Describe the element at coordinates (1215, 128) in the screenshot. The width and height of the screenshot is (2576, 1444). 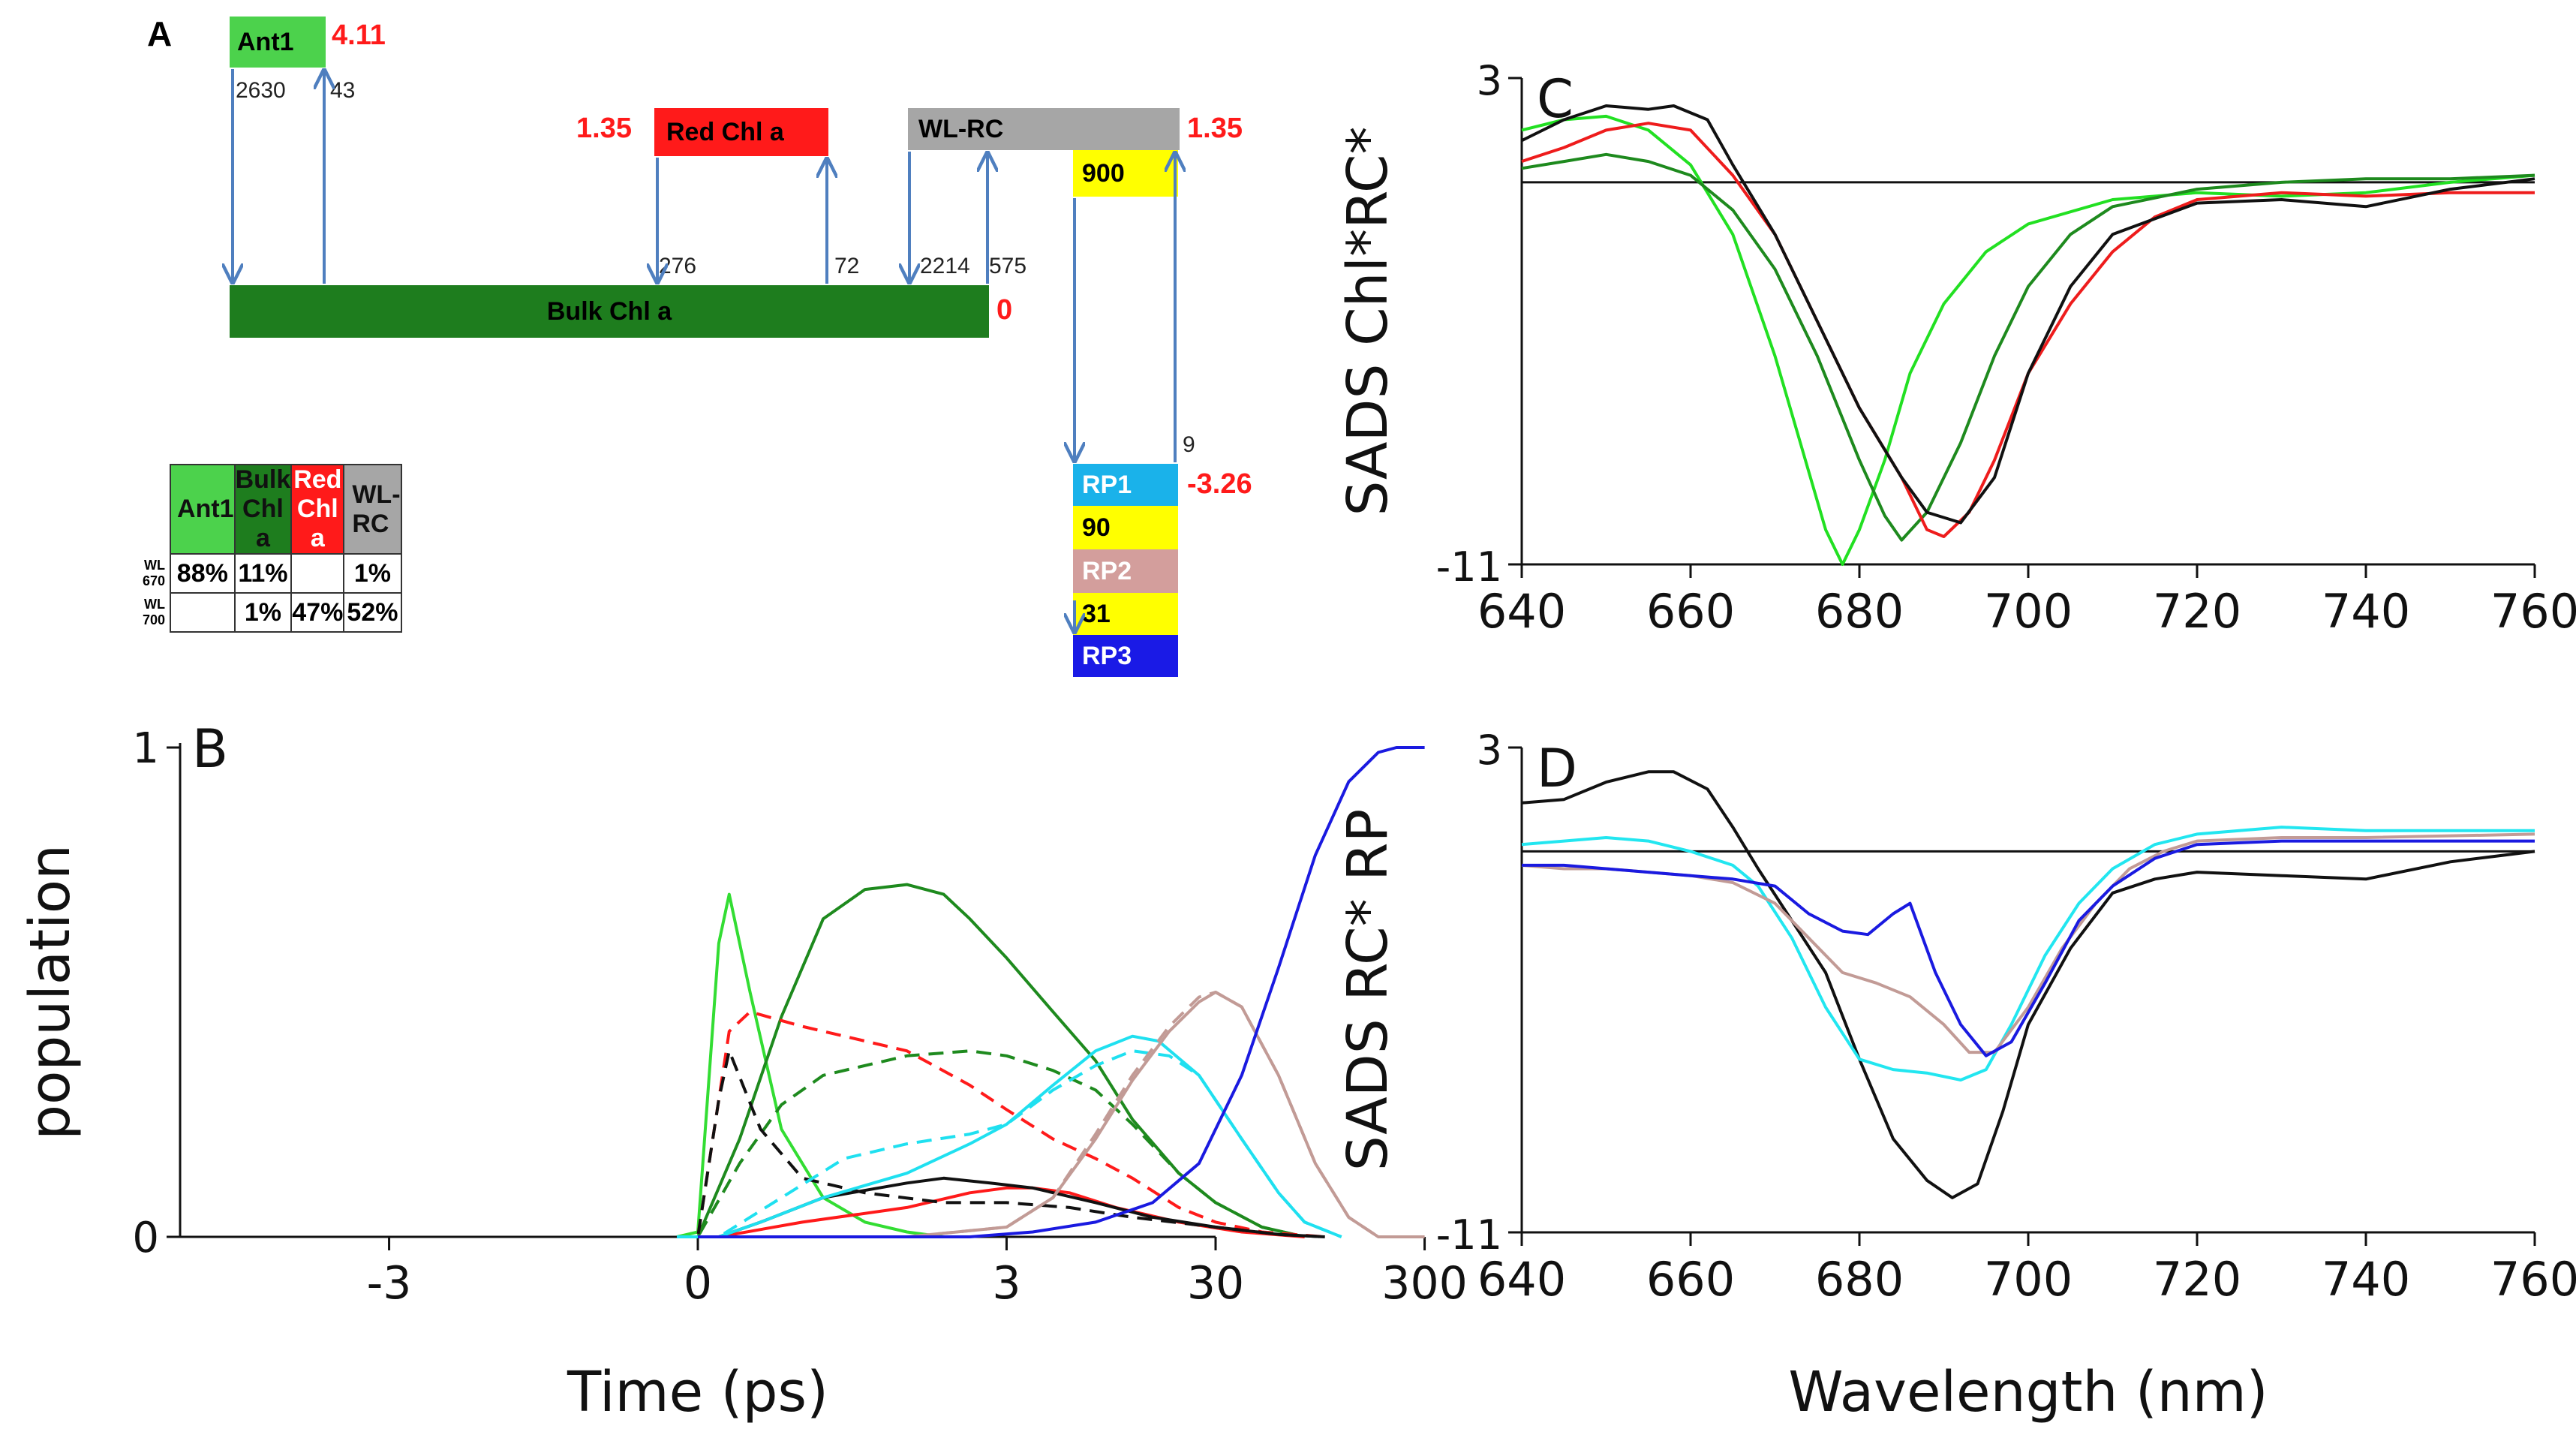
I see `wlrc-energy: 1.35` at that location.